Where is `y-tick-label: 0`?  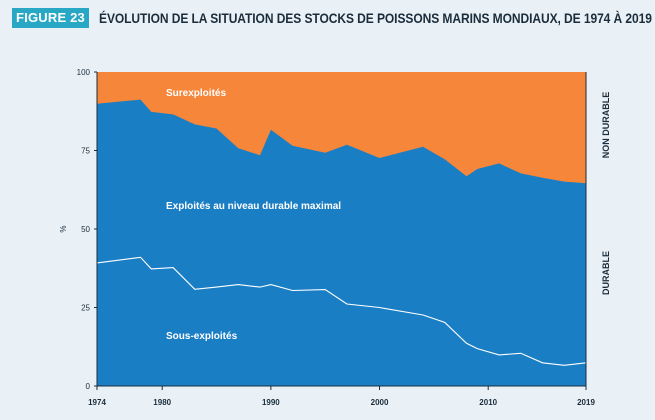 y-tick-label: 0 is located at coordinates (88, 386).